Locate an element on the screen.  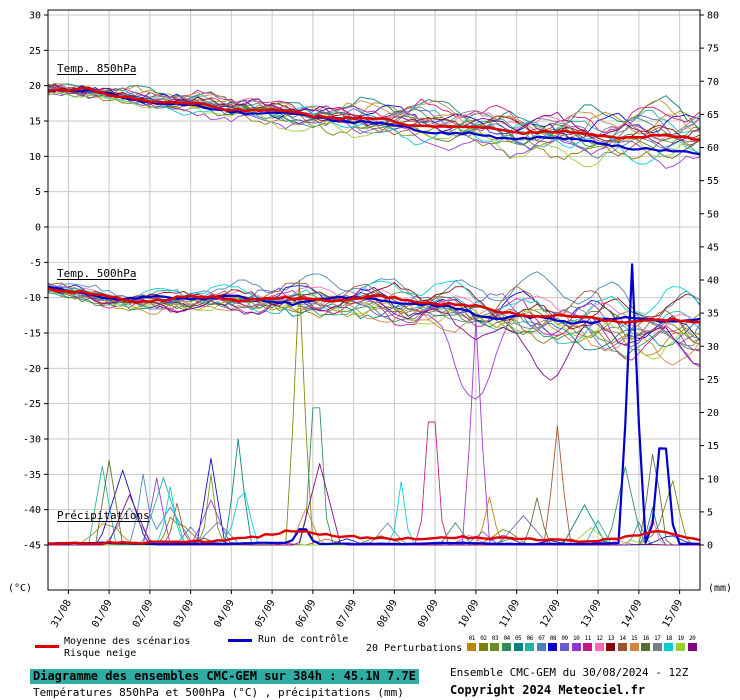
perturbation-swatch: 15 is located at coordinates (634, 643).